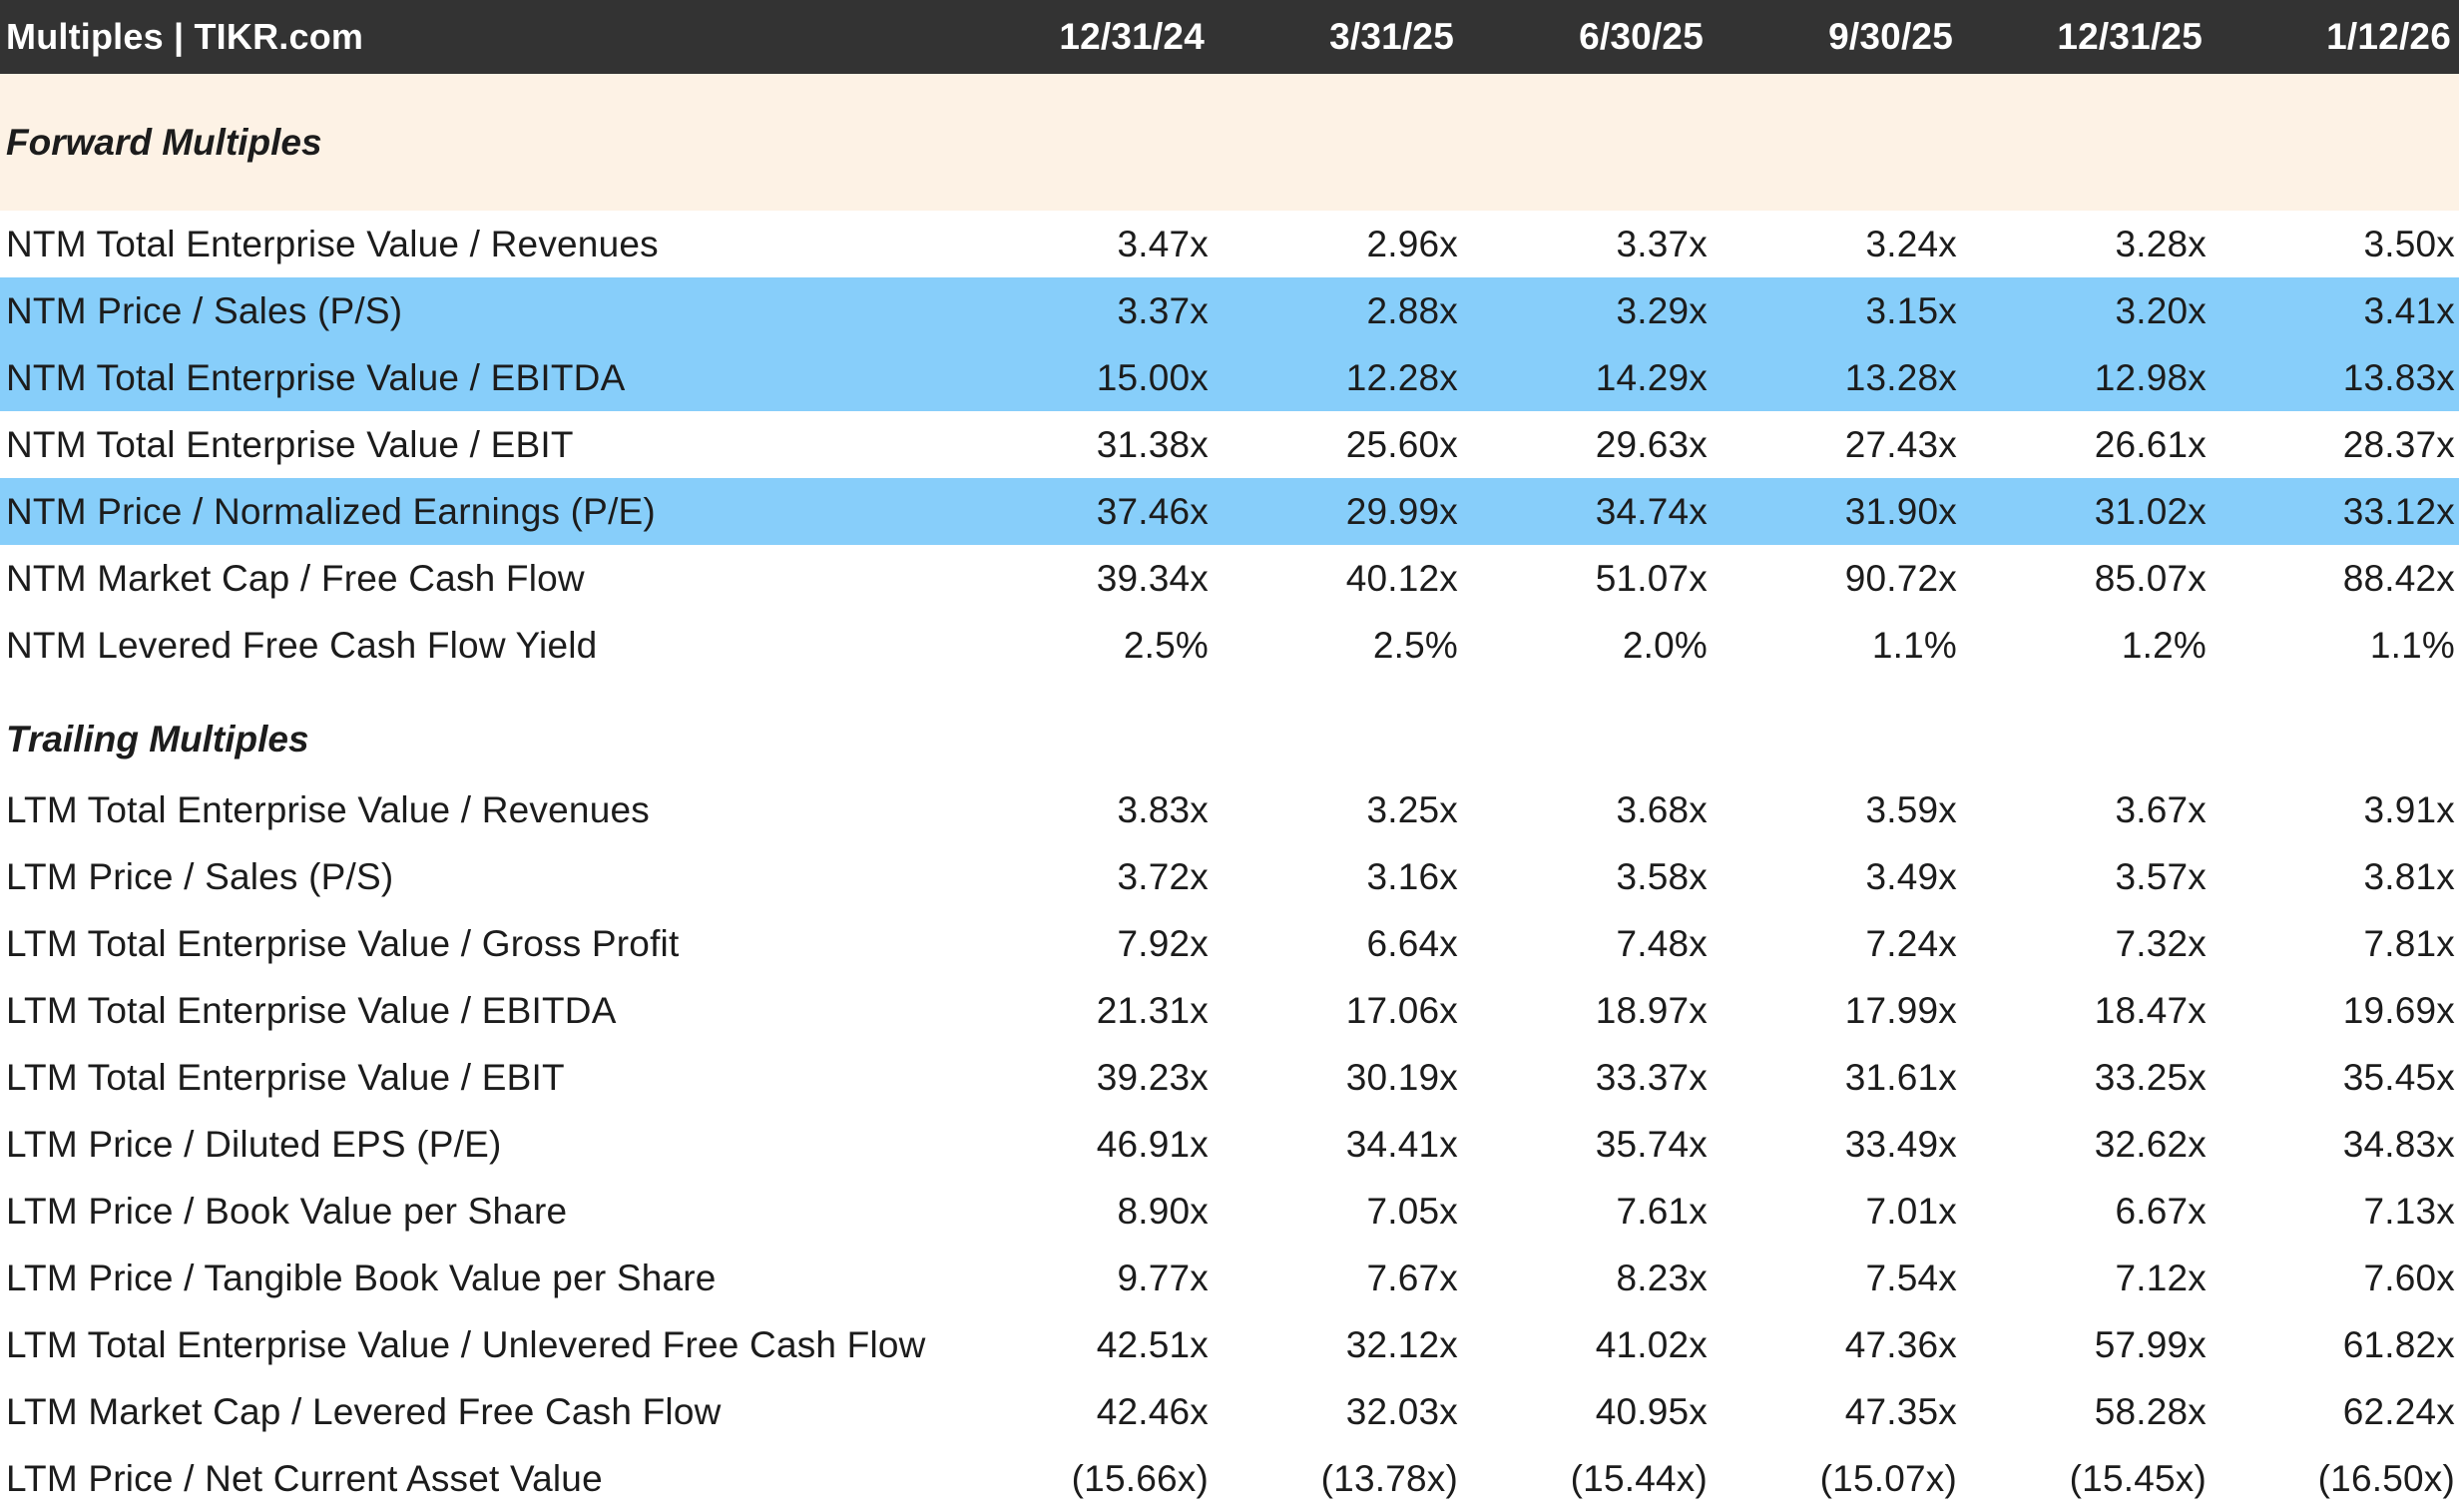  What do you see at coordinates (328, 809) in the screenshot?
I see `row-label: LTM Total Enterprise Value / Revenues` at bounding box center [328, 809].